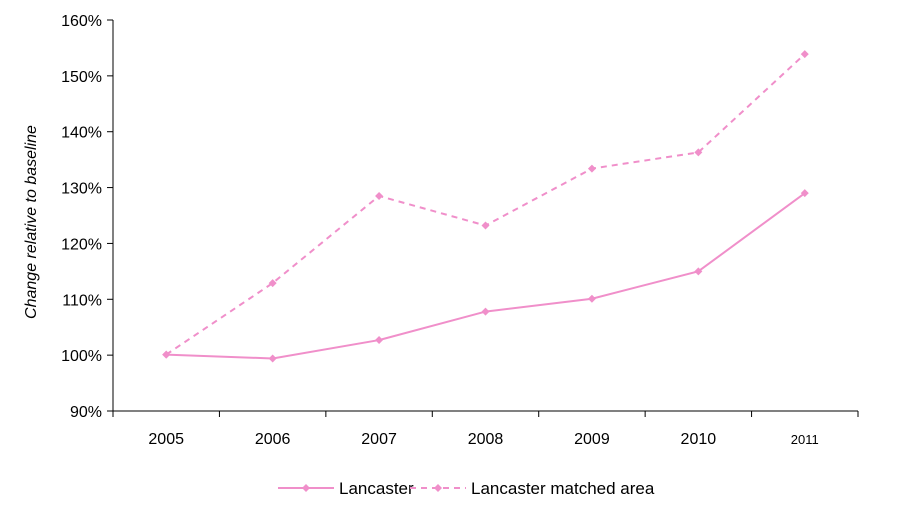  What do you see at coordinates (81, 189) in the screenshot?
I see `y-tick-label: 130%` at bounding box center [81, 189].